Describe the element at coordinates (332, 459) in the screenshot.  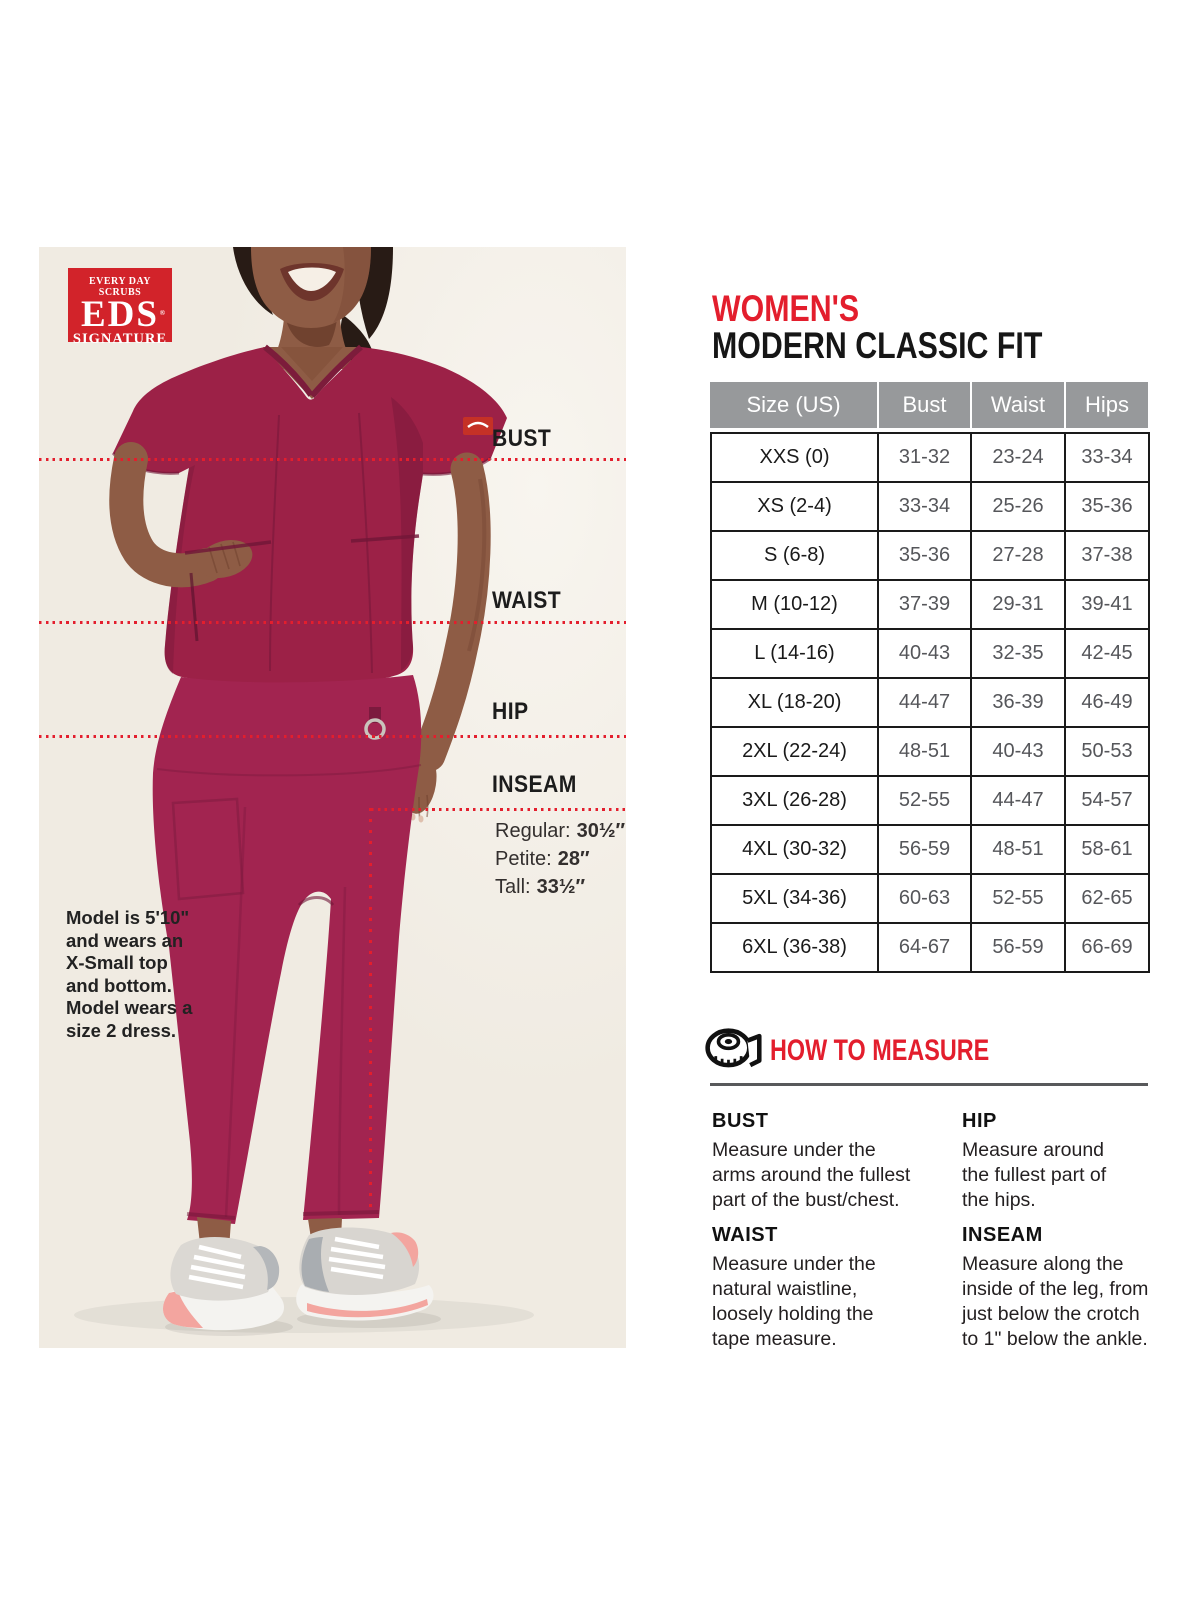
I see `bust-dotted-line` at that location.